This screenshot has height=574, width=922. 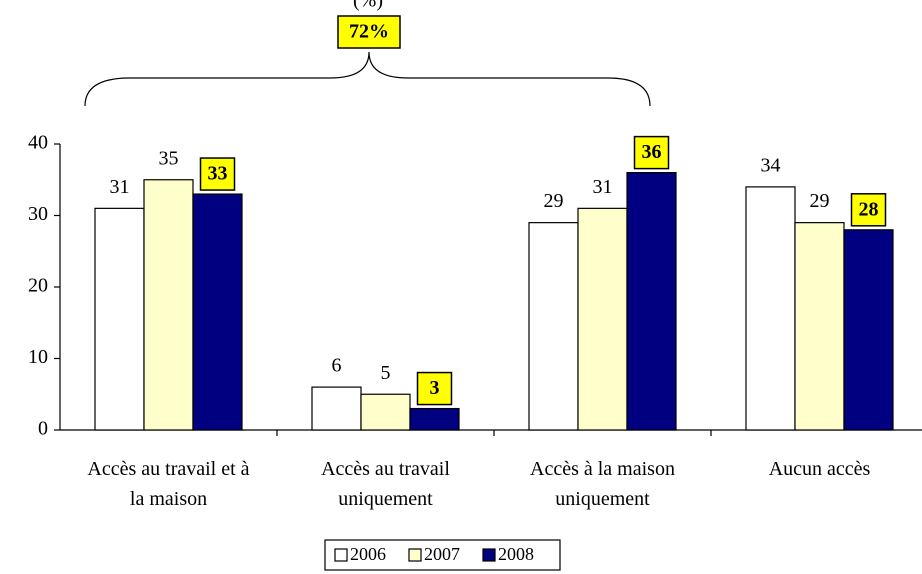 I want to click on legend-box, so click(x=442, y=555).